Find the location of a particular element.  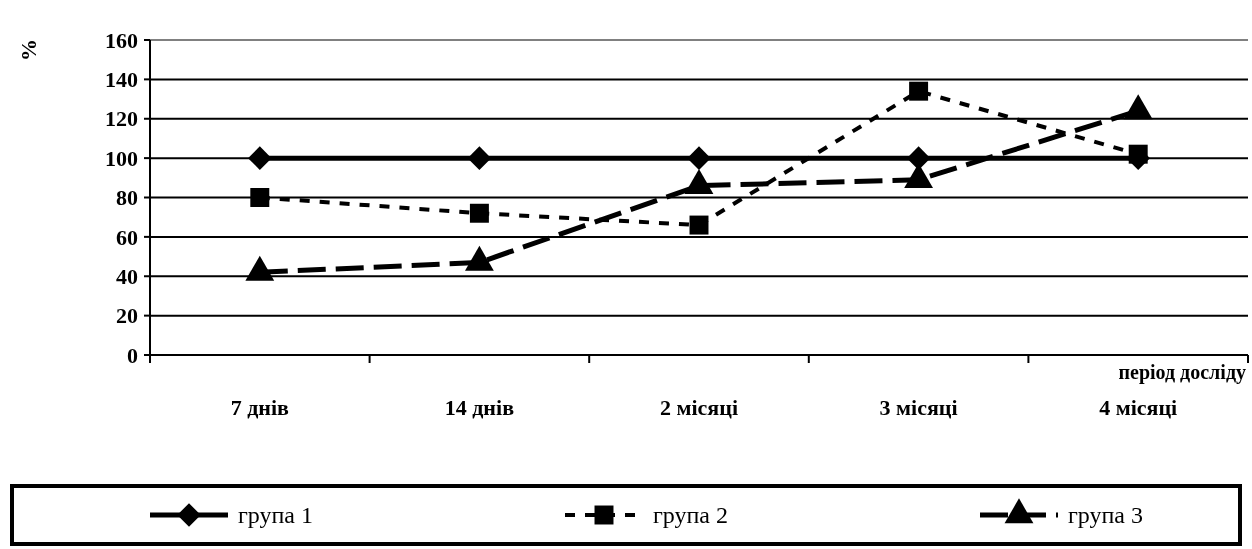

x-tick-label: 2 місяці is located at coordinates (699, 407).